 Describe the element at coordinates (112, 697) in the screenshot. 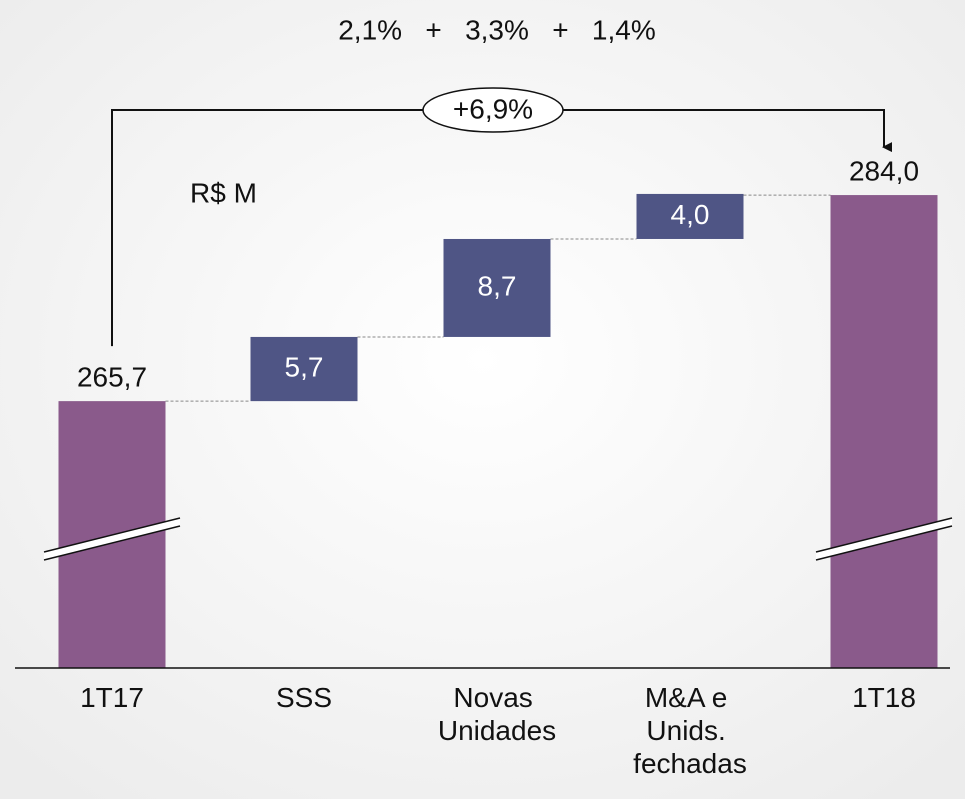

I see `x-tick-label: 1T17` at that location.